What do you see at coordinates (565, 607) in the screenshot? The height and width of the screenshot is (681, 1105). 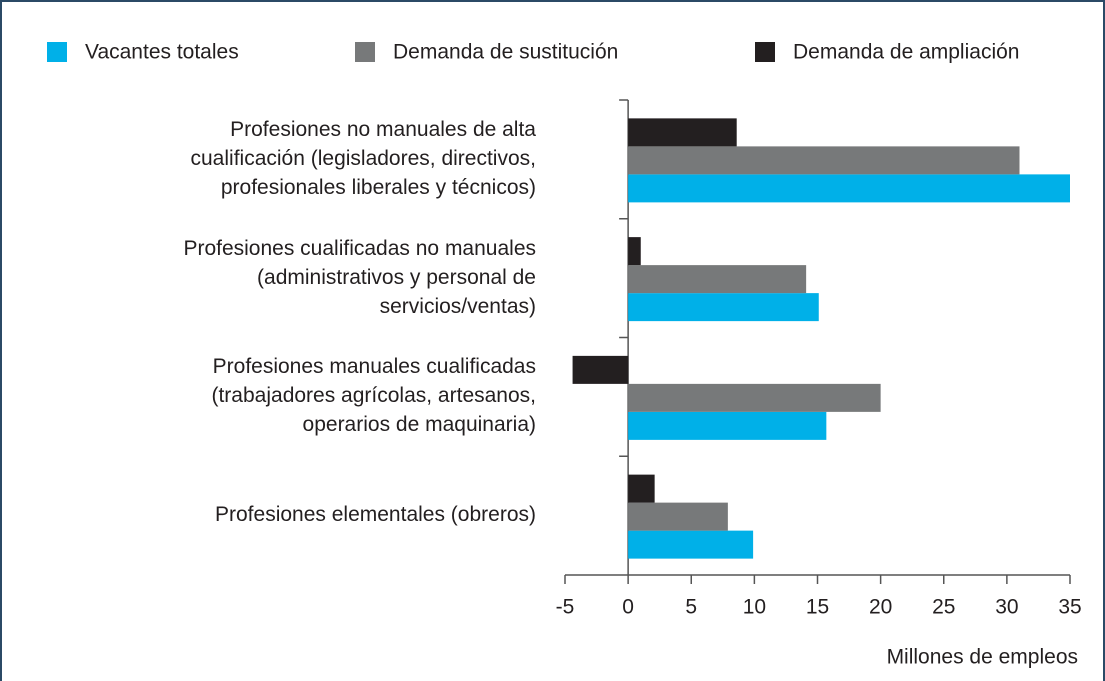 I see `x-tick-label: -5` at bounding box center [565, 607].